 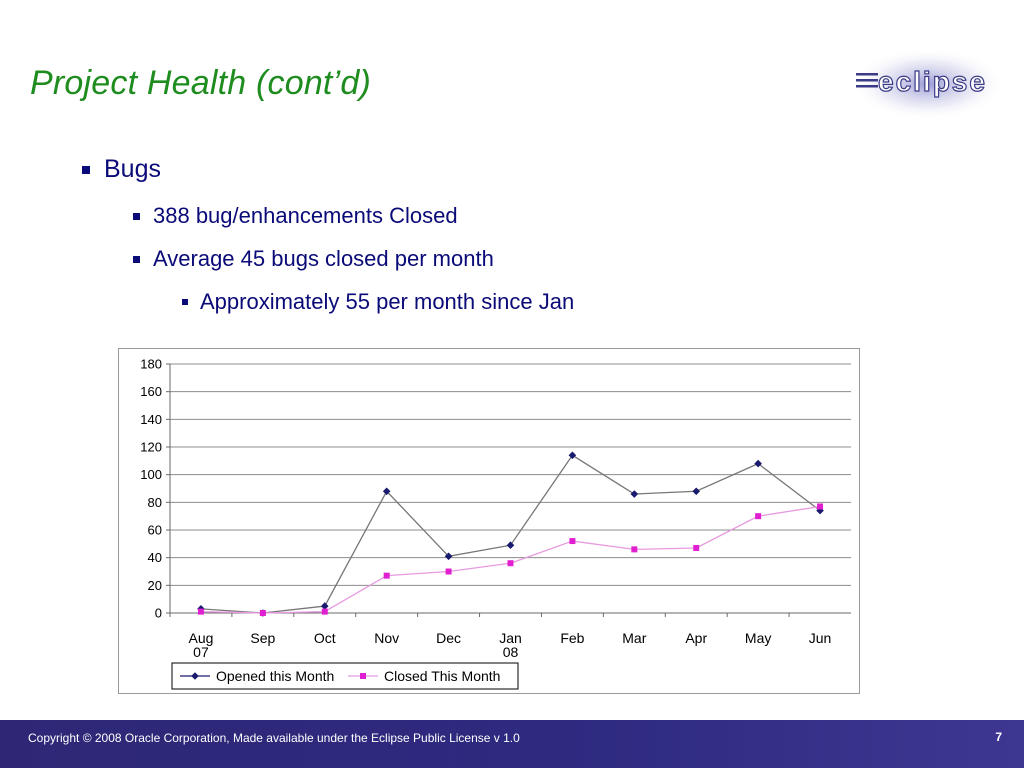 I want to click on legend-marker, so click(x=363, y=676).